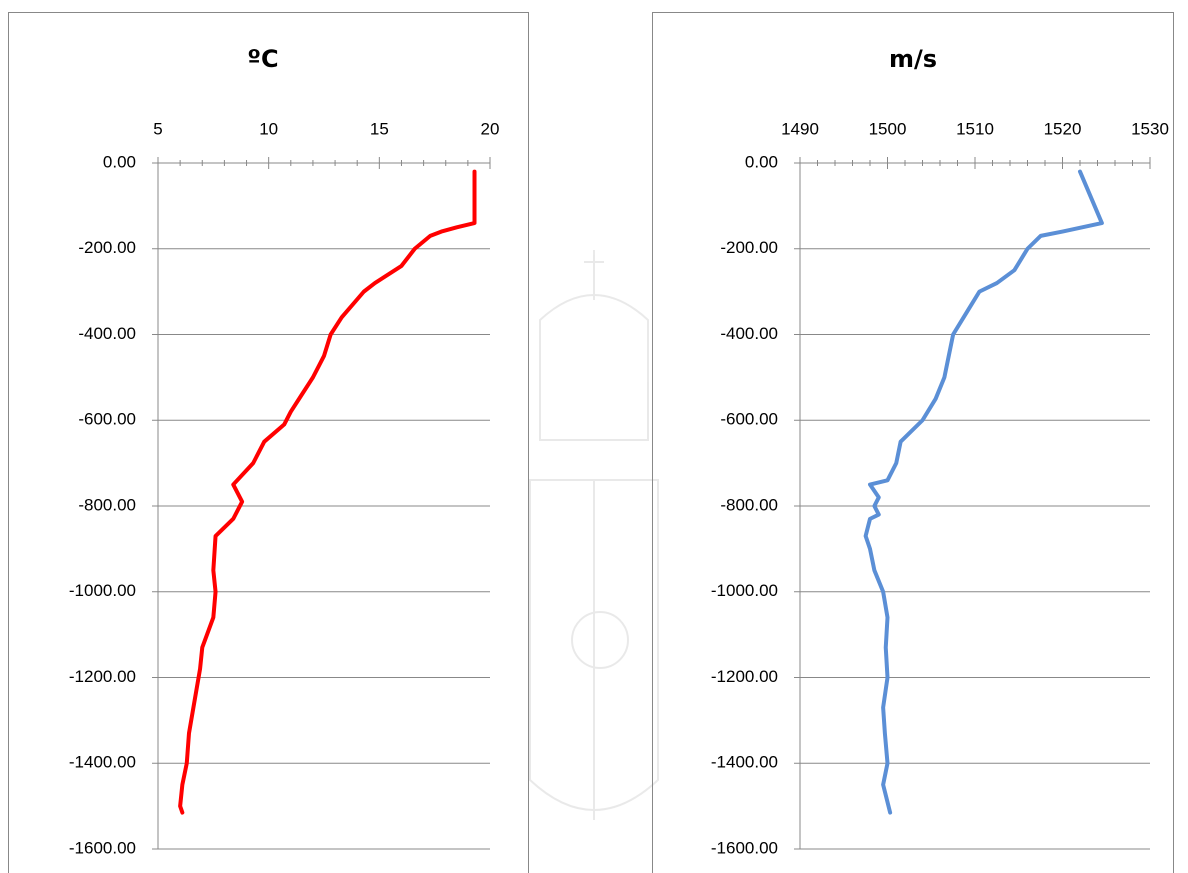 The image size is (1188, 873). Describe the element at coordinates (490, 128) in the screenshot. I see `x-tick-label: 20` at that location.